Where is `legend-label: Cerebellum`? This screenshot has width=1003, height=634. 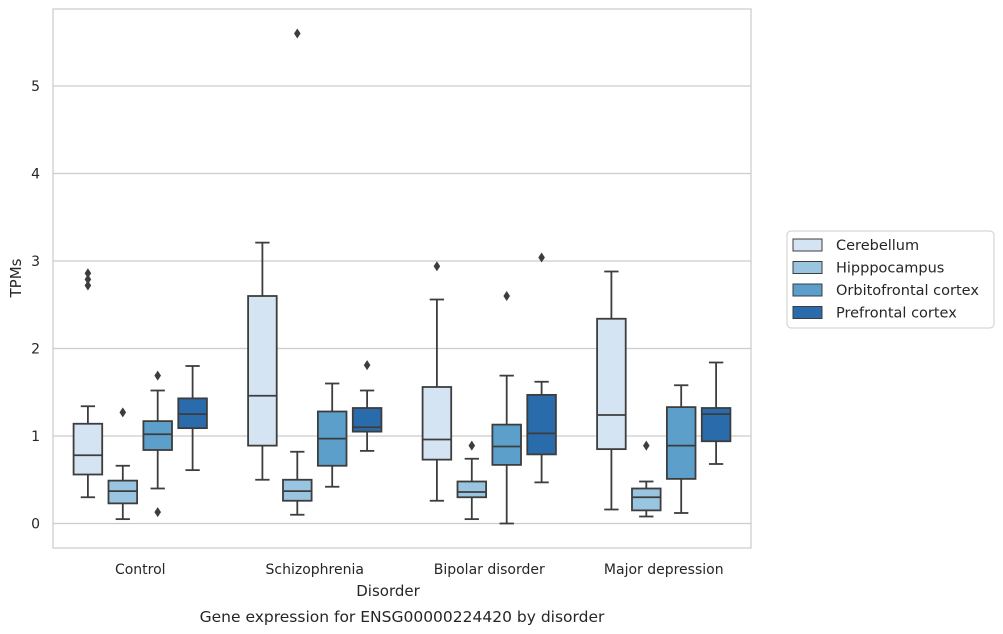
legend-label: Cerebellum is located at coordinates (877, 246).